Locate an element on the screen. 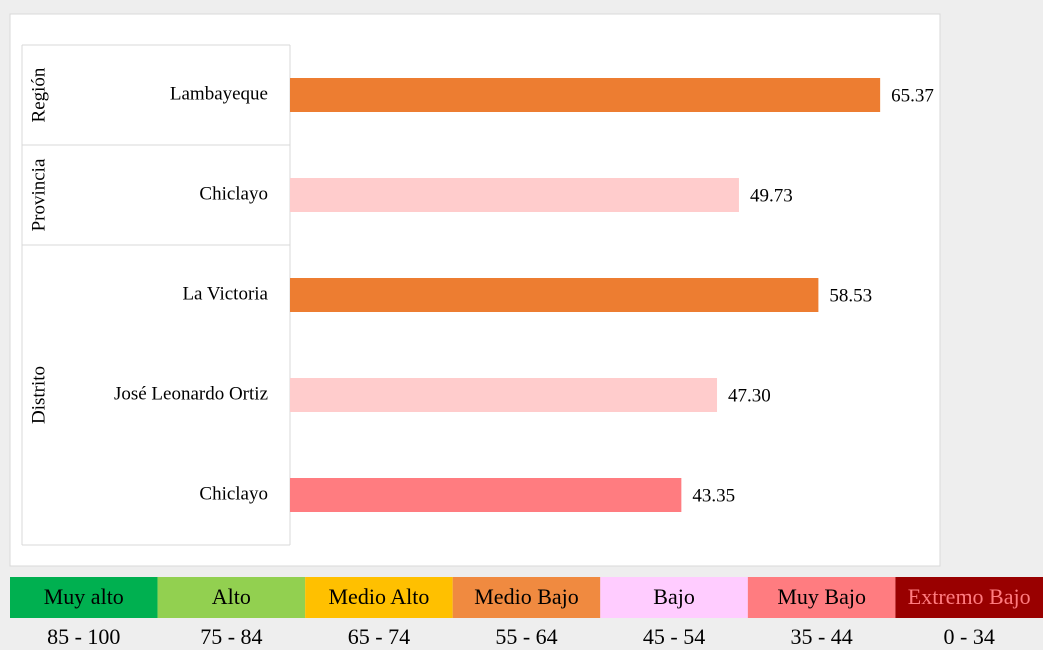  legend-label: Medio Alto is located at coordinates (379, 596).